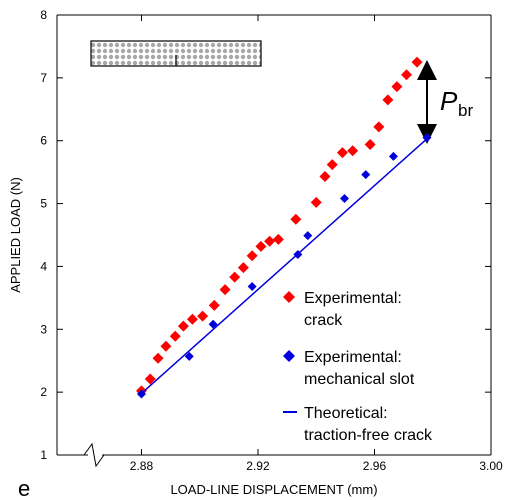  Describe the element at coordinates (15, 235) in the screenshot. I see `y-axis-title: APPLIED LOAD (N)` at that location.